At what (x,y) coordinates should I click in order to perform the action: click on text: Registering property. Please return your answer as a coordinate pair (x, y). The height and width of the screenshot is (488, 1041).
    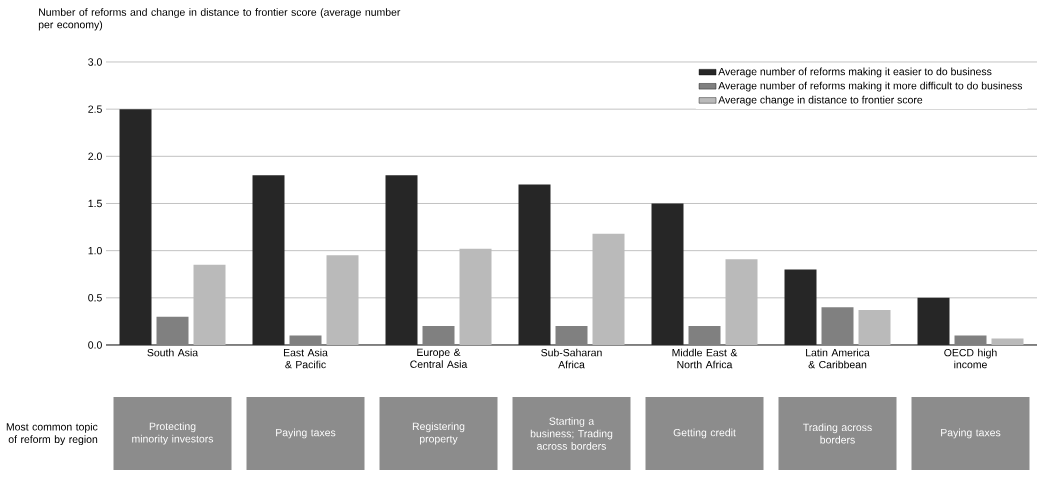
    Looking at the image, I should click on (438, 433).